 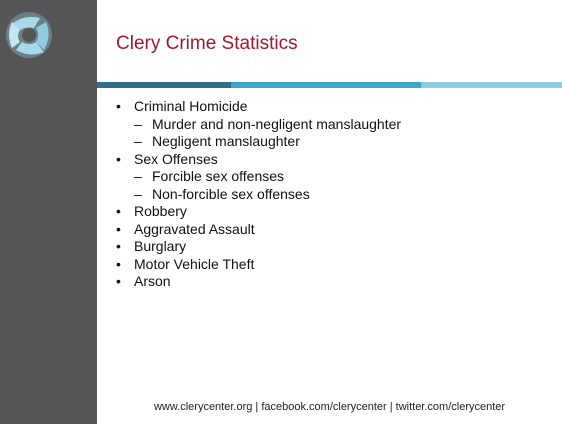 What do you see at coordinates (330, 282) in the screenshot?
I see `bullet-item: • Arson` at bounding box center [330, 282].